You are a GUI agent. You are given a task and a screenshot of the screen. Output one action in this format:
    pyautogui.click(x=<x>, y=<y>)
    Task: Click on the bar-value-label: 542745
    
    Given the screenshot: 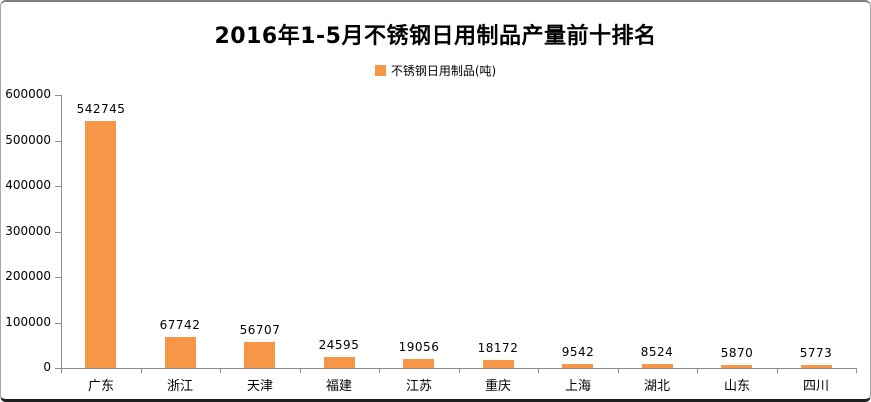 What is the action you would take?
    pyautogui.click(x=101, y=109)
    